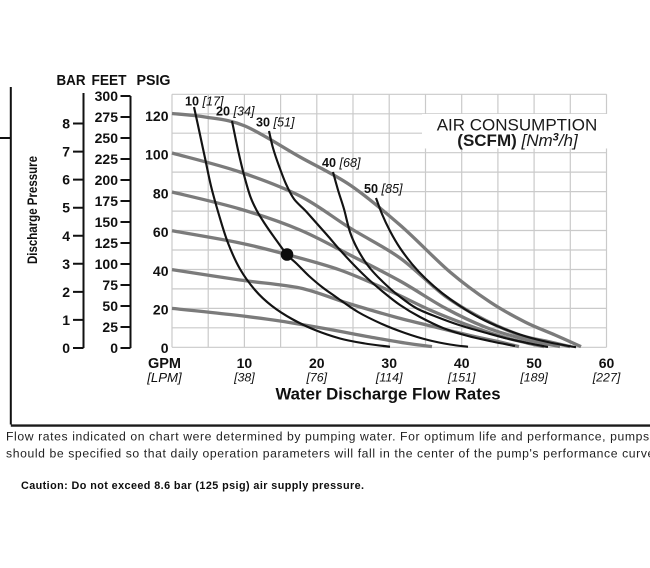  Describe the element at coordinates (157, 116) in the screenshot. I see `svg-text: 120` at that location.